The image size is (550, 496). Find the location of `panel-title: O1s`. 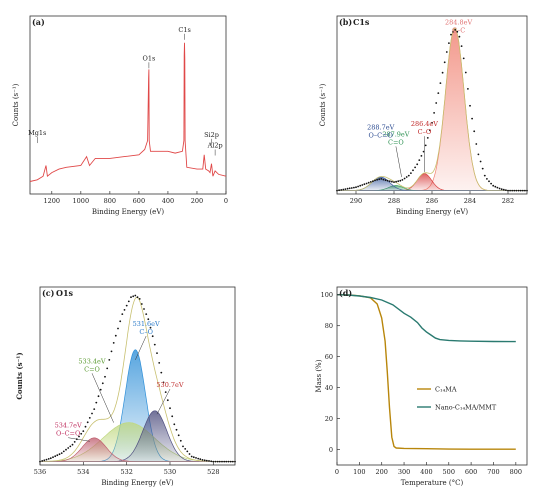

panel-title: O1s is located at coordinates (65, 293).